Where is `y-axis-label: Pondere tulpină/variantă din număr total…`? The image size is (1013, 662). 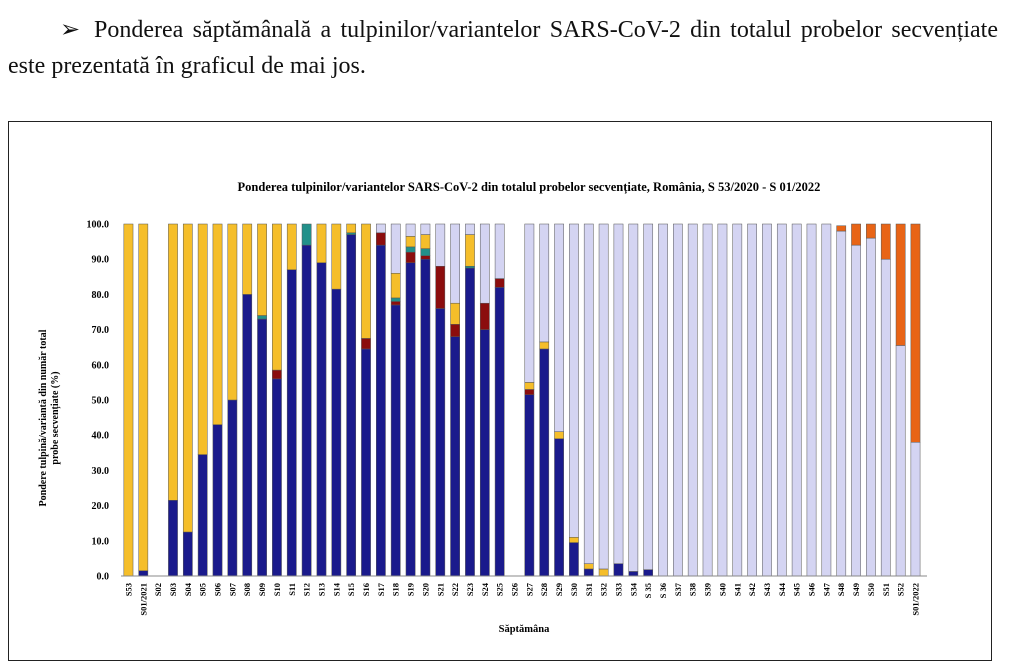 y-axis-label: Pondere tulpină/variantă din număr total… is located at coordinates (49, 417).